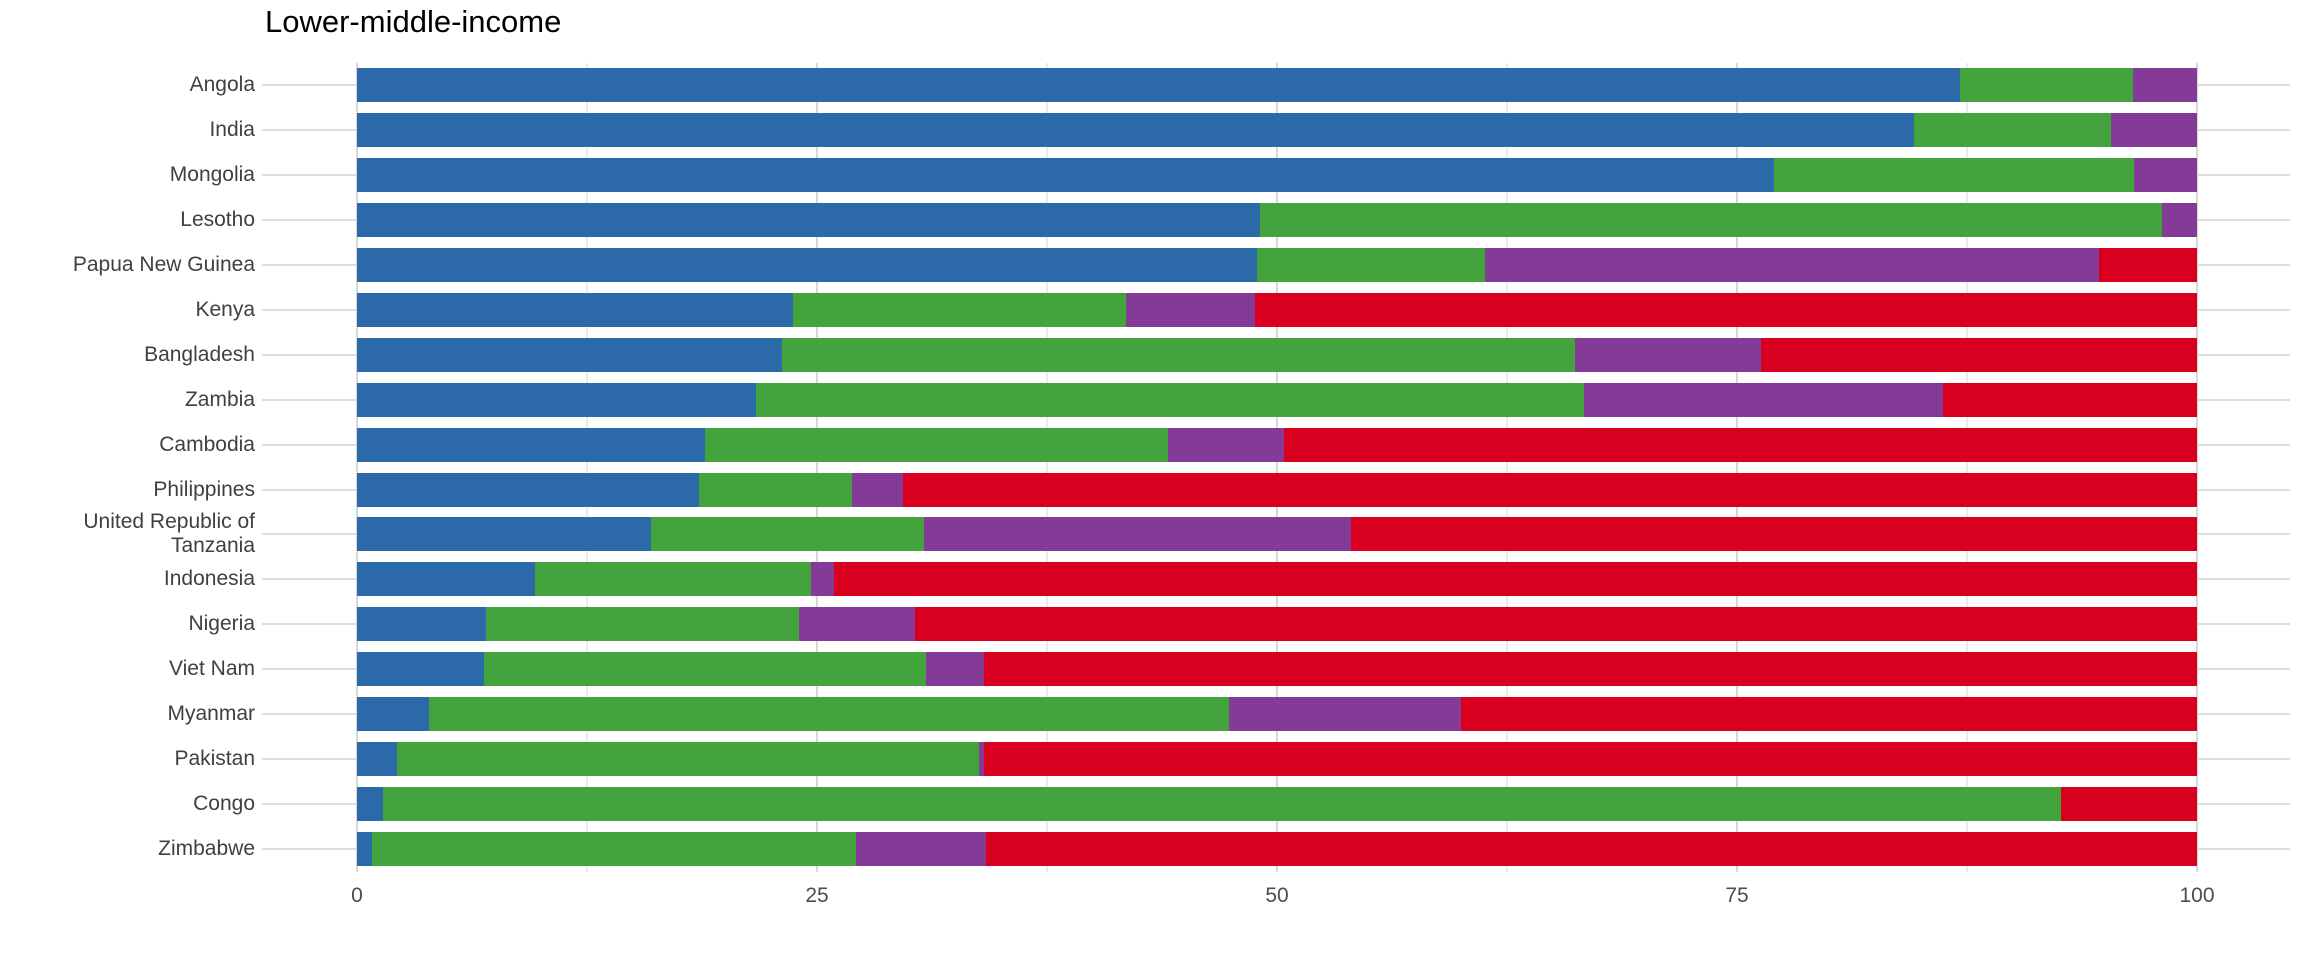 The height and width of the screenshot is (960, 2304). I want to click on x-tick-label-0: 0, so click(357, 895).